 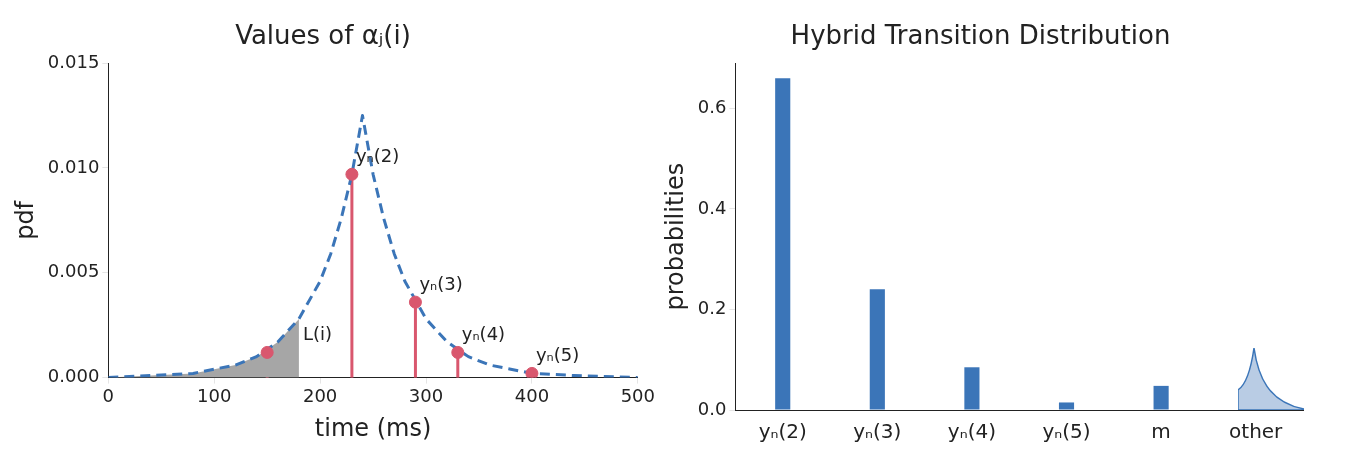 I want to click on chart-title: Hybrid Transition Distribution, so click(x=980, y=35).